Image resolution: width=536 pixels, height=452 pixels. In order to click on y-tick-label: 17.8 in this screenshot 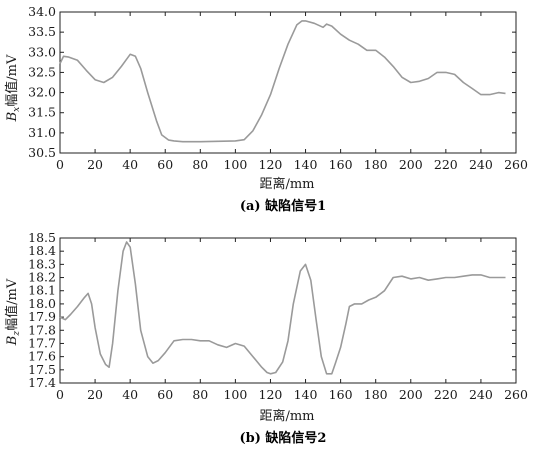, I will do `click(42, 329)`.